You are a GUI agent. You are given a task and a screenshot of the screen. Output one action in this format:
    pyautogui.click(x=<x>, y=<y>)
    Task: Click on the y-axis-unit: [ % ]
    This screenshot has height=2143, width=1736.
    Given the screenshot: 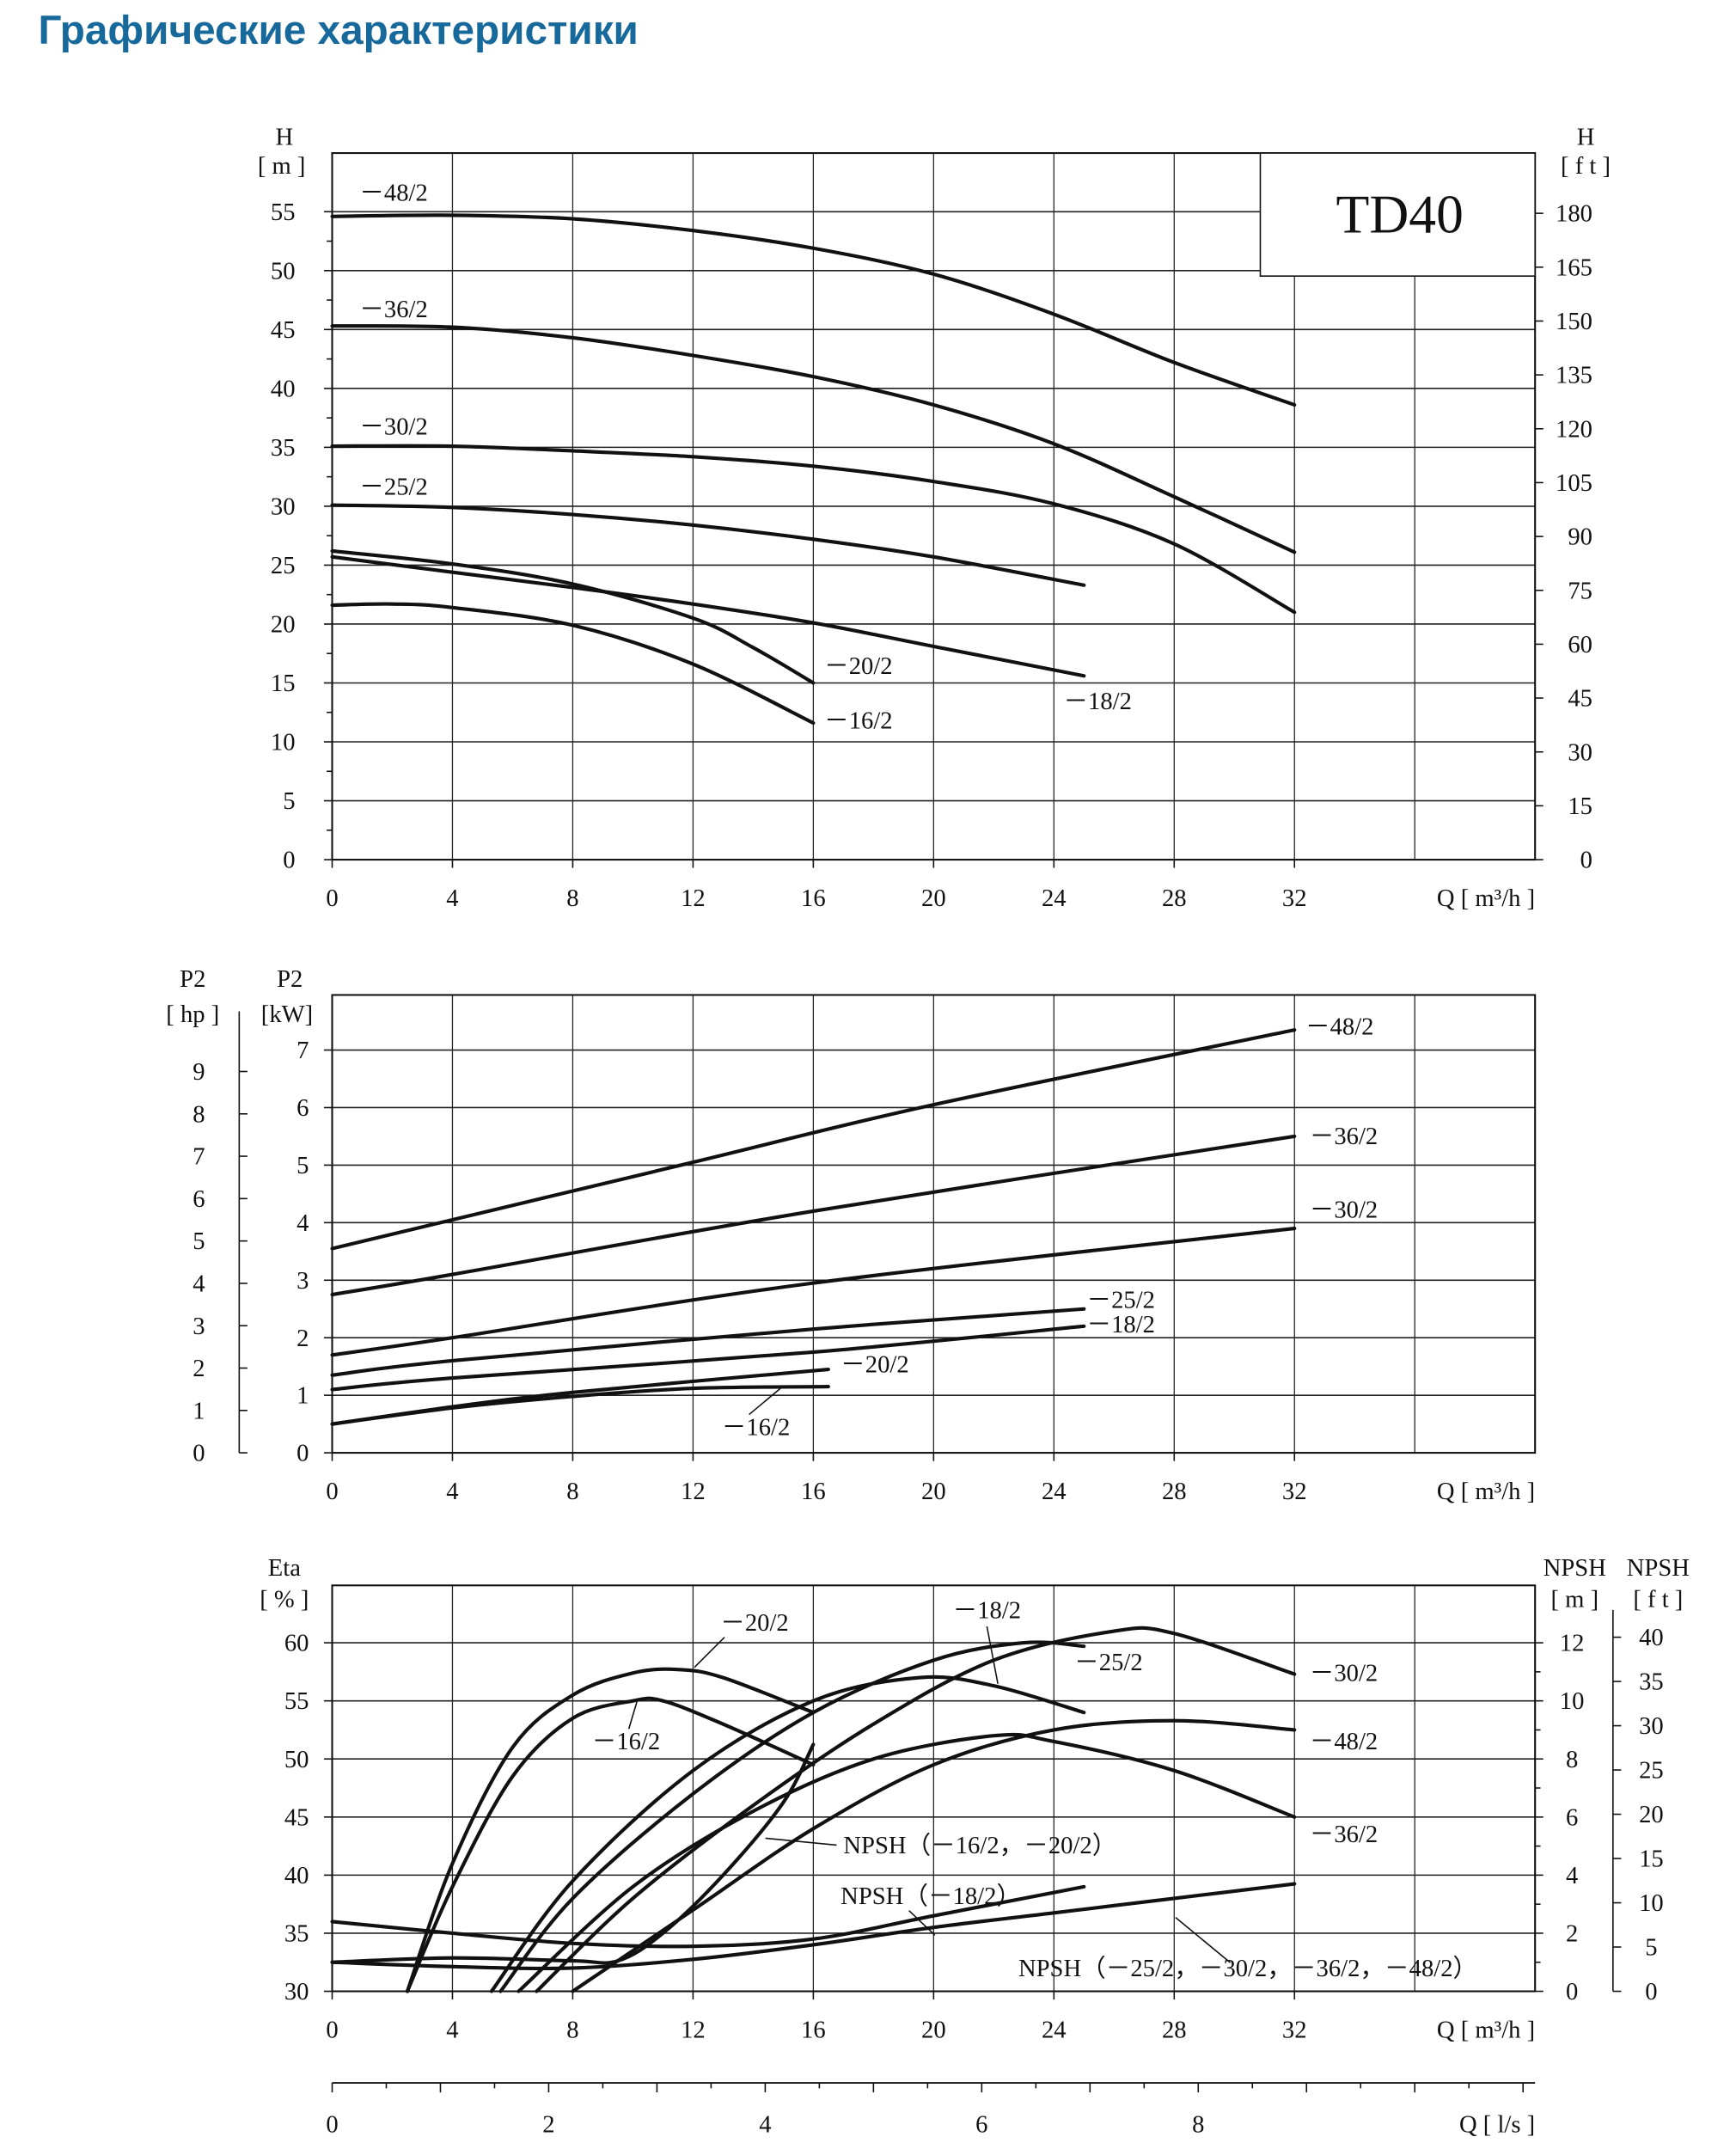 What is the action you would take?
    pyautogui.click(x=284, y=1599)
    